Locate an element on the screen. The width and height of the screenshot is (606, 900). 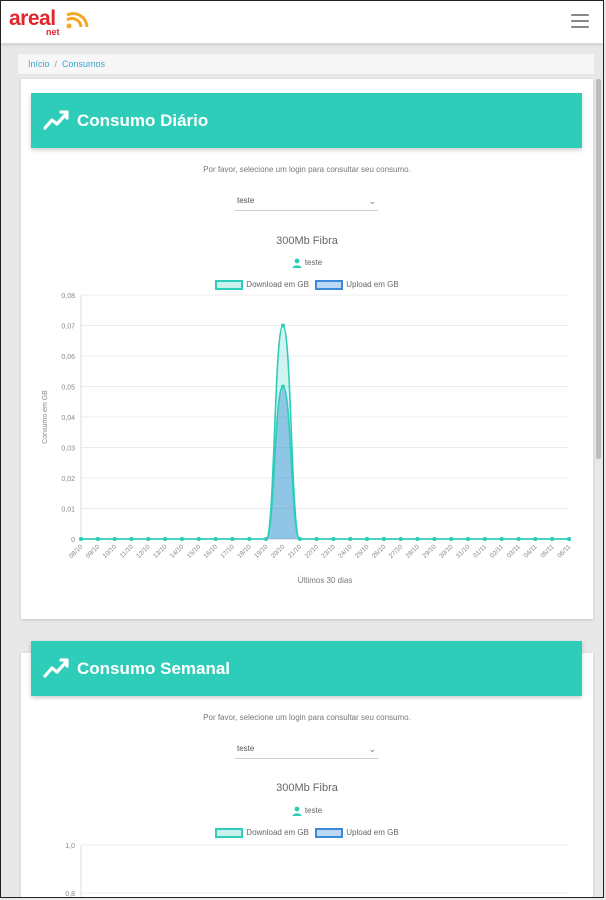
wifi-icon is located at coordinates (77, 20).